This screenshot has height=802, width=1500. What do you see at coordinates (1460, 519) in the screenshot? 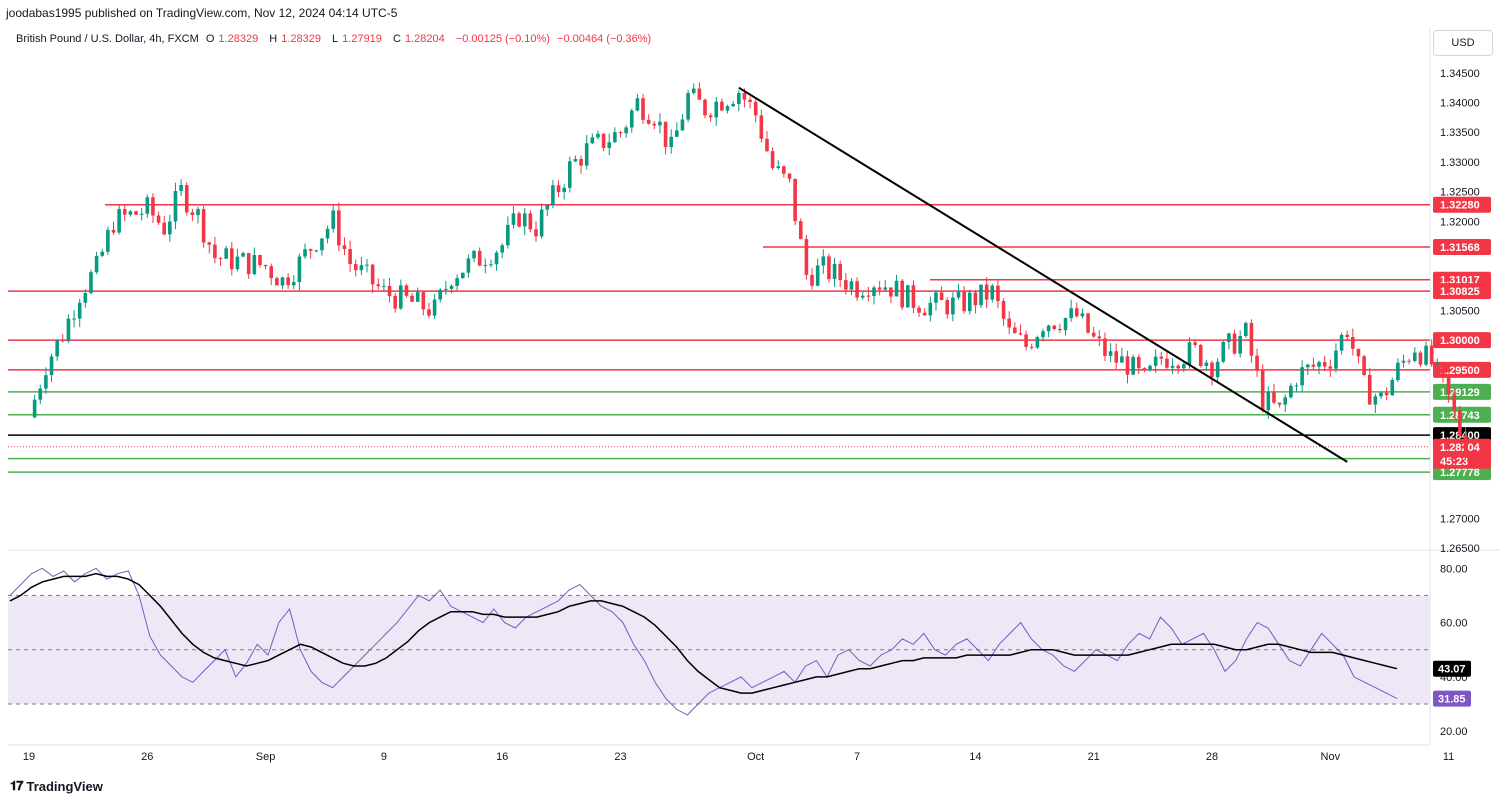
I see `price-tick-label: 1.27000` at bounding box center [1460, 519].